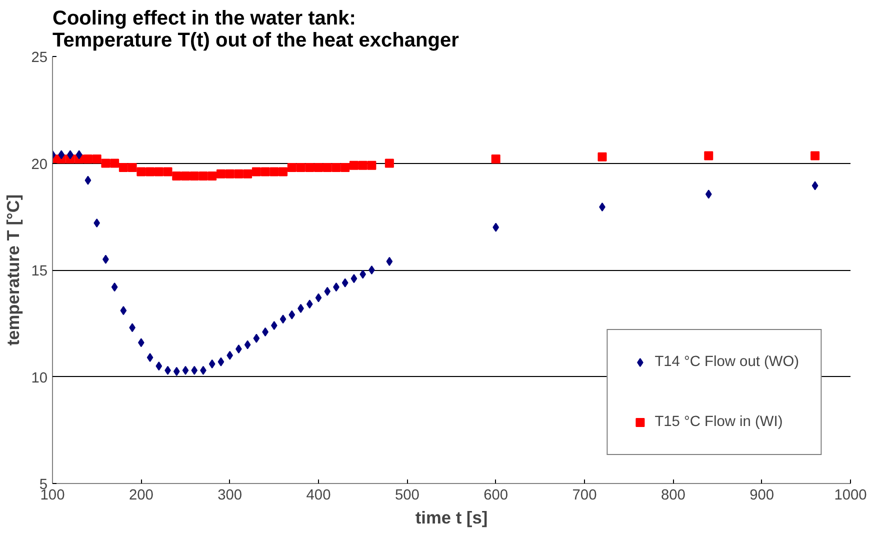  What do you see at coordinates (318, 496) in the screenshot?
I see `x-tick-label: 400` at bounding box center [318, 496].